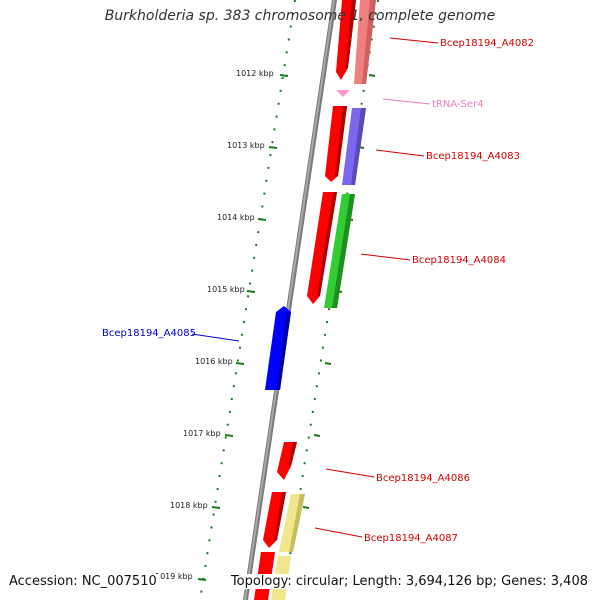  I want to click on tick-label: 1012 kbp, so click(255, 73).